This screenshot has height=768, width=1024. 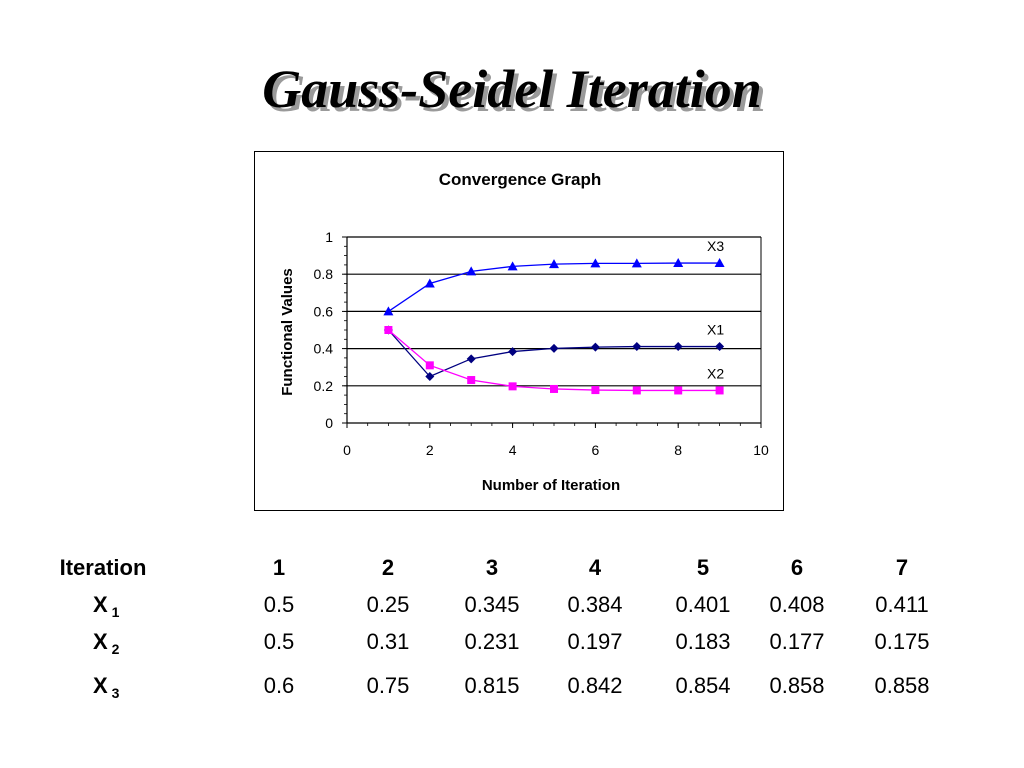 I want to click on table-cell: 0.177, so click(x=797, y=641).